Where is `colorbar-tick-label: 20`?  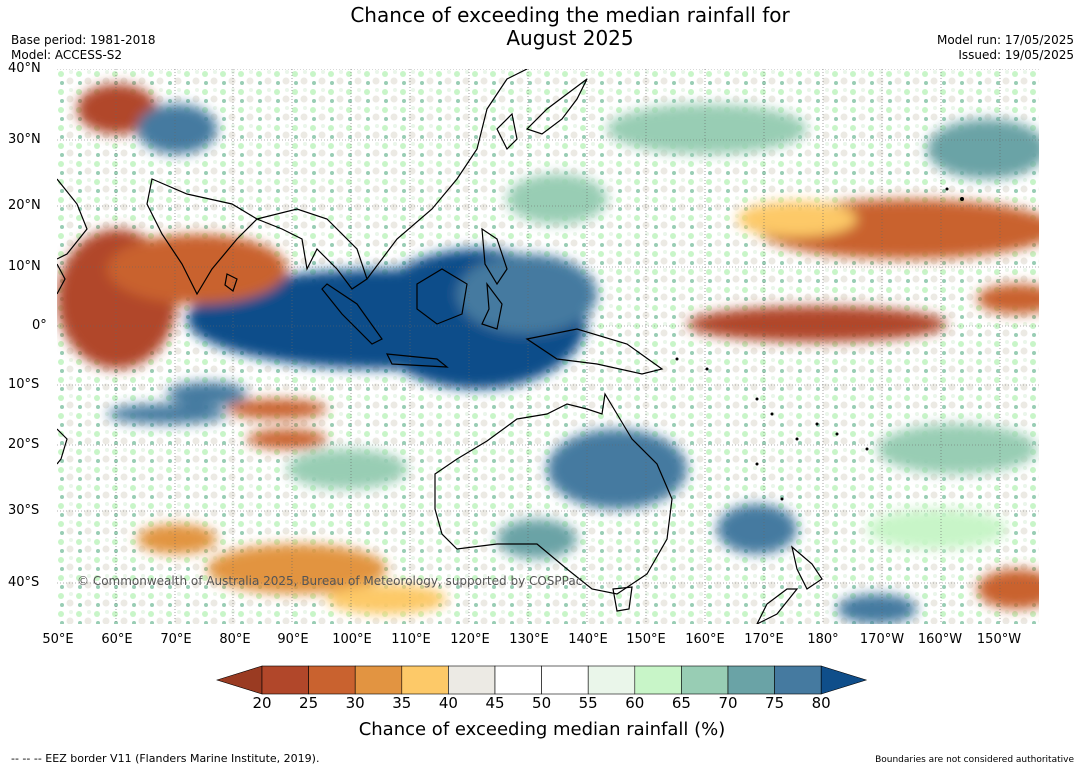 colorbar-tick-label: 20 is located at coordinates (262, 703).